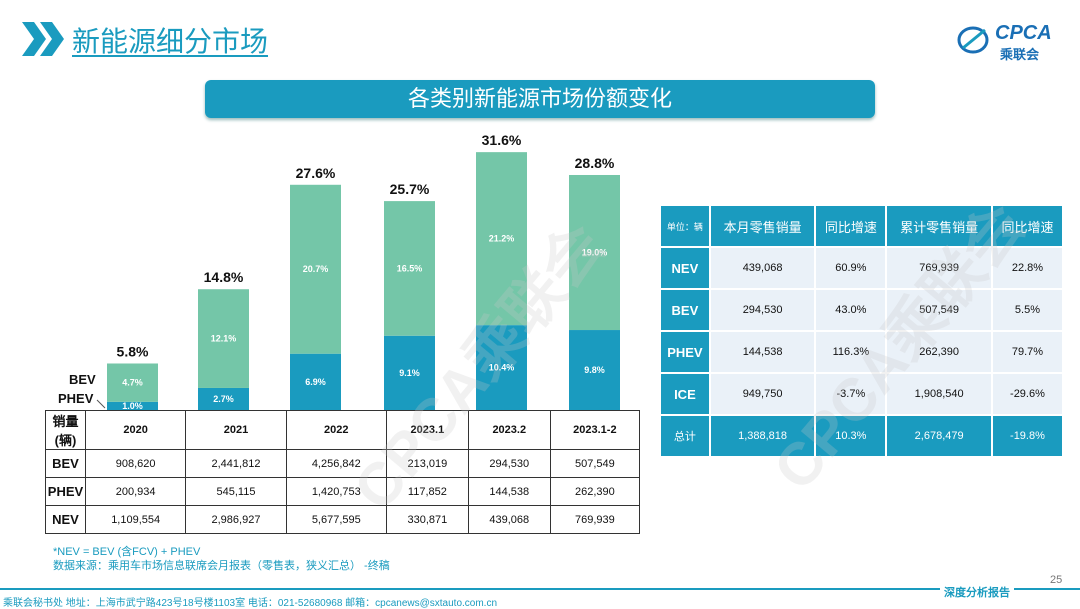 This screenshot has height=609, width=1080. What do you see at coordinates (685, 394) in the screenshot?
I see `table-cell: ICE` at bounding box center [685, 394].